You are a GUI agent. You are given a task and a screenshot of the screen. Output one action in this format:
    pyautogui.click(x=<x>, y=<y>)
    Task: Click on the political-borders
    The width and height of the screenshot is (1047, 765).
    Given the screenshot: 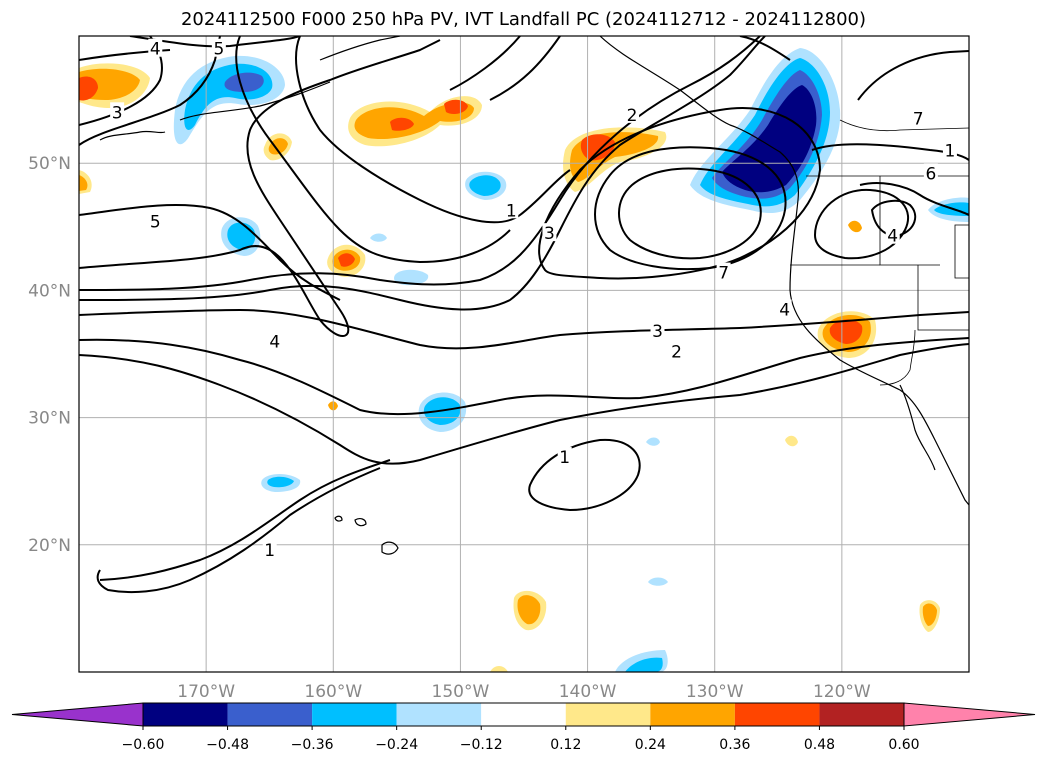 What is the action you would take?
    pyautogui.click(x=879, y=252)
    